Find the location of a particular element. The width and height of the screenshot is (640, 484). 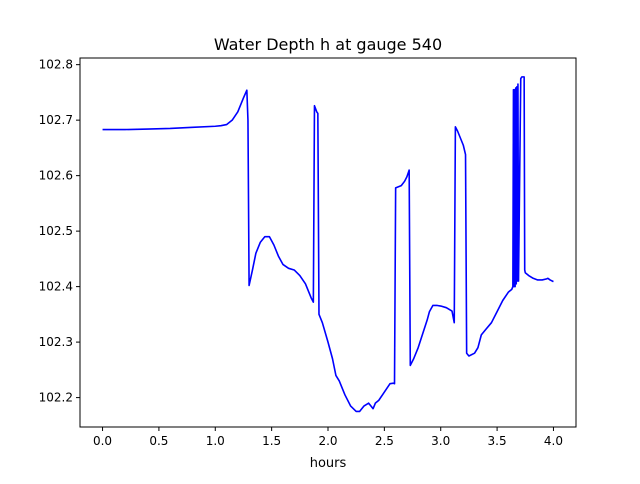

y-tick-label: 102.7 is located at coordinates (56, 120).